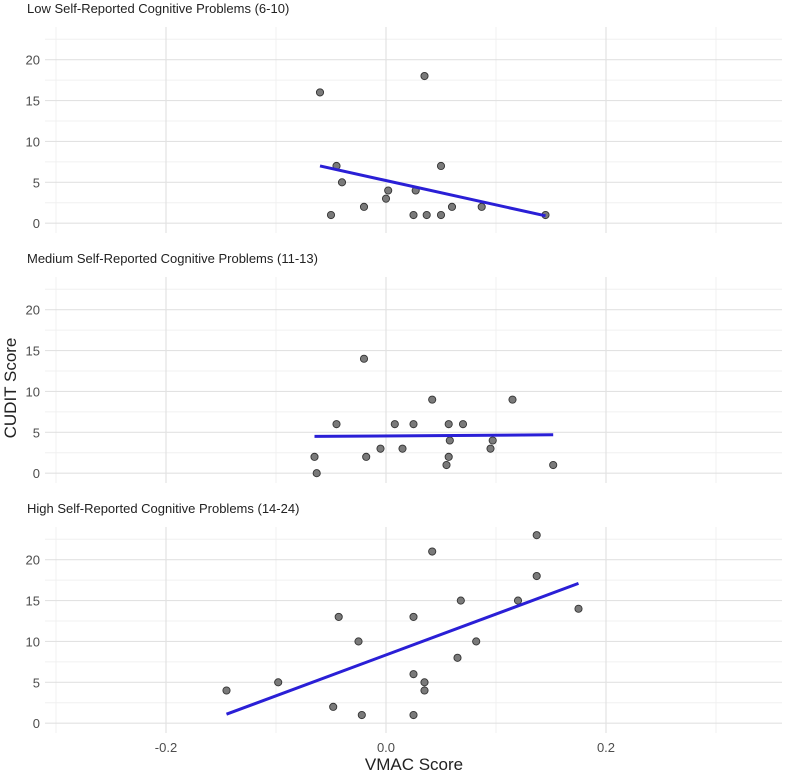 This screenshot has width=788, height=775. What do you see at coordinates (386, 747) in the screenshot?
I see `x-tick-label: 0.0` at bounding box center [386, 747].